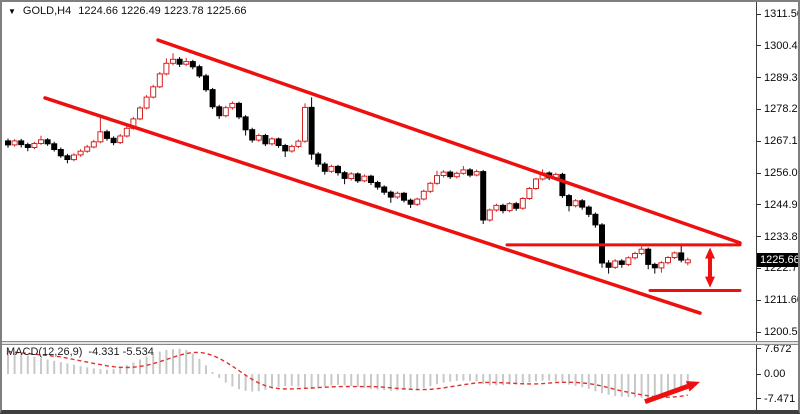  I want to click on arrow-up-head, so click(710, 253).